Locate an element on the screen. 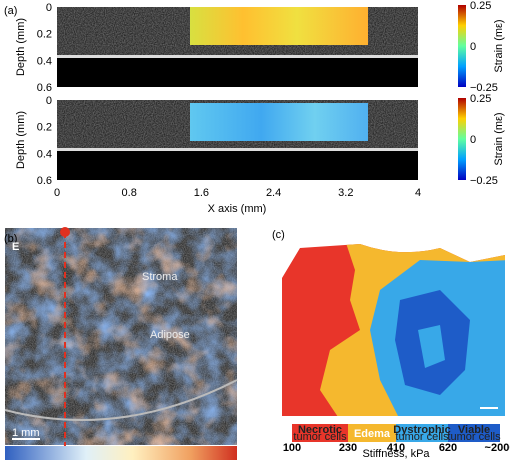 This screenshot has height=460, width=510. panel-label: (b) is located at coordinates (10, 239).